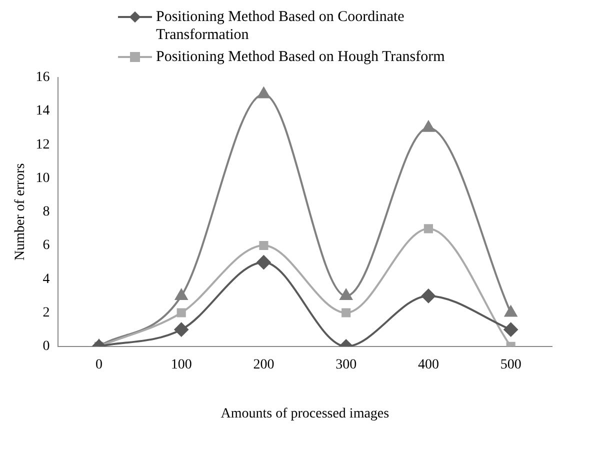  What do you see at coordinates (263, 364) in the screenshot?
I see `x-tick-label: 200` at bounding box center [263, 364].